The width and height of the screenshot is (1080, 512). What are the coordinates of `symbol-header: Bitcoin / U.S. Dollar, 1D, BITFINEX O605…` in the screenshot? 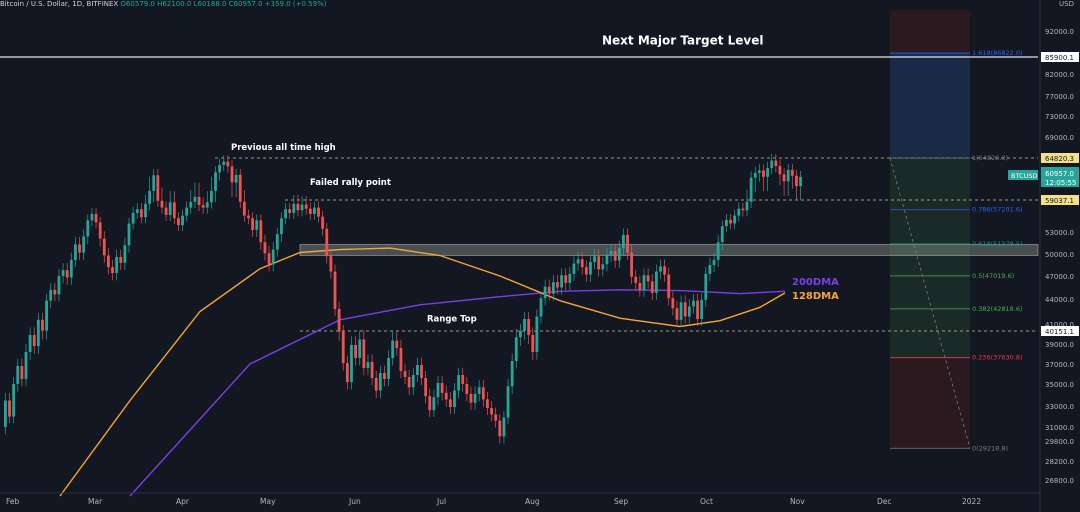 It's located at (163, 4).